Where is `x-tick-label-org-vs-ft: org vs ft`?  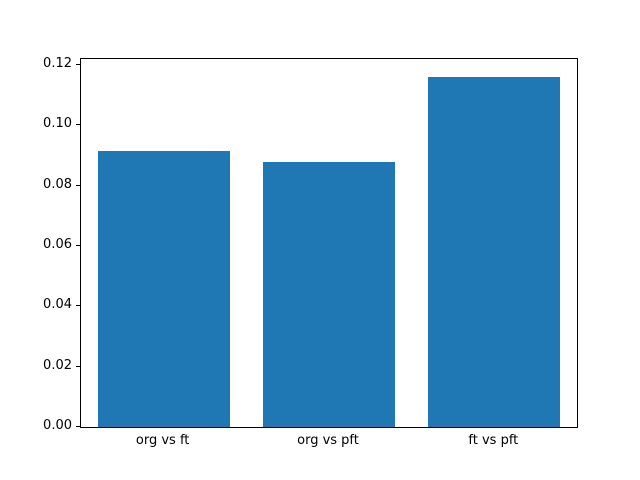
x-tick-label-org-vs-ft: org vs ft is located at coordinates (162, 440).